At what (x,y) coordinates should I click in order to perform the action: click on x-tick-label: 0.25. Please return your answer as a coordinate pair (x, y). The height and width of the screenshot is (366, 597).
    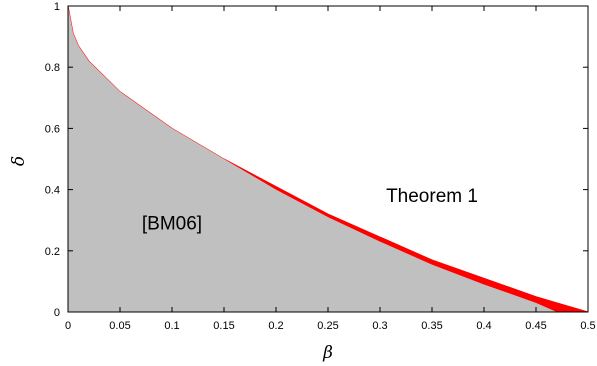
    Looking at the image, I should click on (327, 326).